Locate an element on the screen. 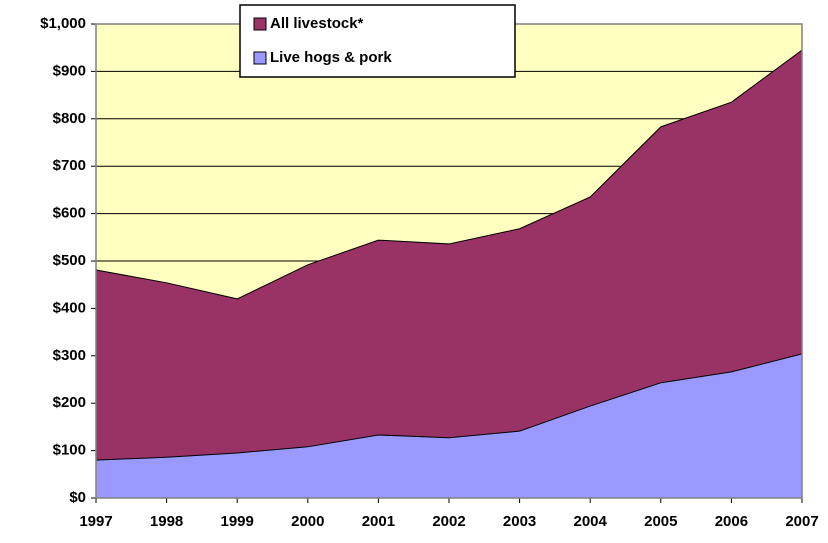 The height and width of the screenshot is (543, 828). x-tick-label: 1999 is located at coordinates (237, 521).